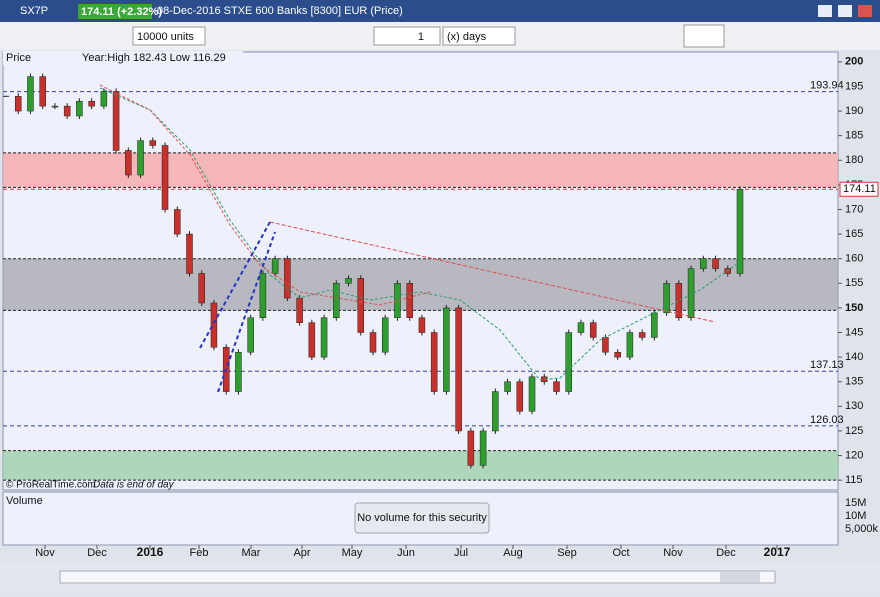  Describe the element at coordinates (854, 332) in the screenshot. I see `y-tick-label: 145` at that location.